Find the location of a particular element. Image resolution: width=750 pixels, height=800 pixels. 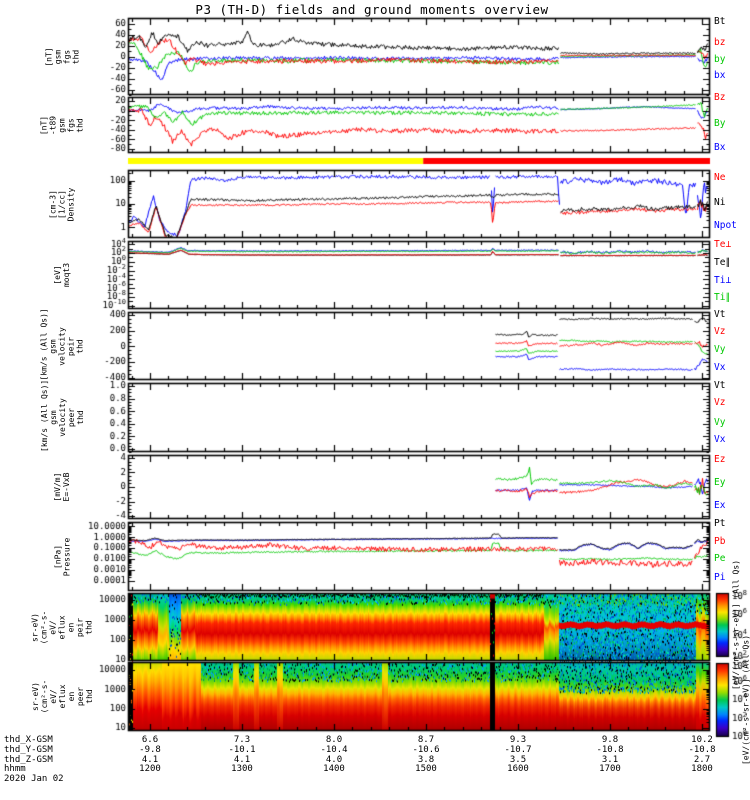

x-axis-tick-value: 1200 is located at coordinates (150, 769).